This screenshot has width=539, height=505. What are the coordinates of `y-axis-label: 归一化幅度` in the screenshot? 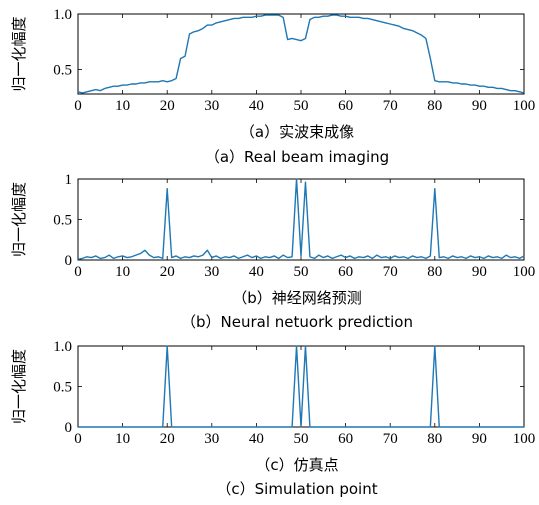 It's located at (19, 219).